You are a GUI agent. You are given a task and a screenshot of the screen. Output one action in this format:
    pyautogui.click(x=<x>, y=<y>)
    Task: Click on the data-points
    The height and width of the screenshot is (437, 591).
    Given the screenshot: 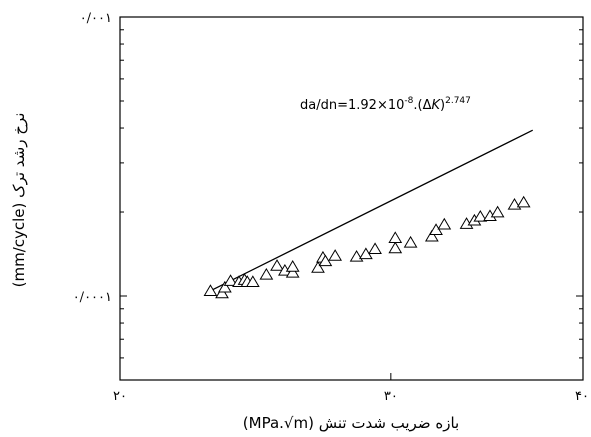 What is the action you would take?
    pyautogui.click(x=367, y=247)
    